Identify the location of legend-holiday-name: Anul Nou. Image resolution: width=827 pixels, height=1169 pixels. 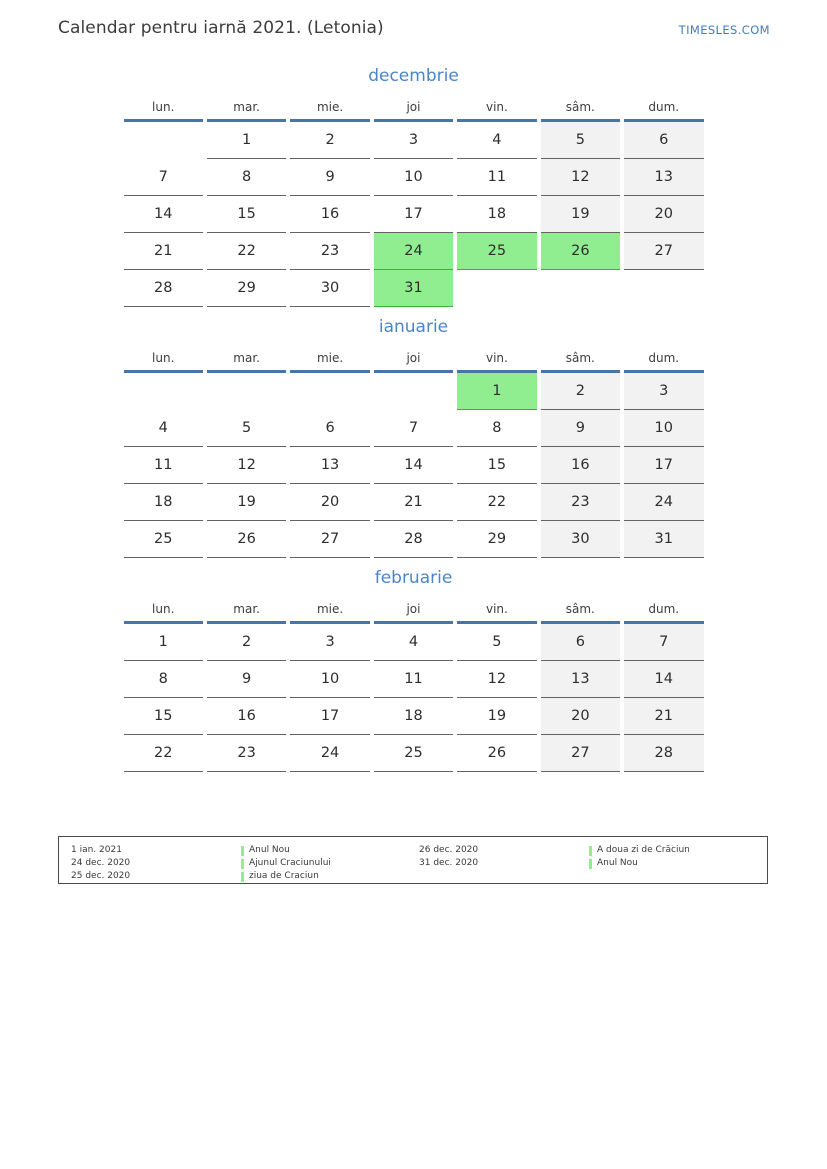
(330, 850).